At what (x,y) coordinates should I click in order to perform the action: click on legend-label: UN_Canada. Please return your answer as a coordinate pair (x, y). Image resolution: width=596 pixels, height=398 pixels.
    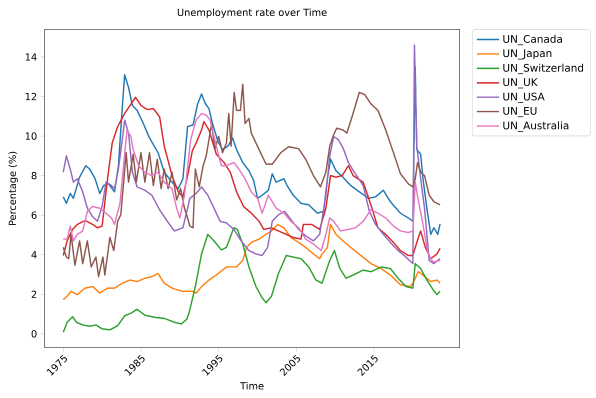
    Looking at the image, I should click on (532, 40).